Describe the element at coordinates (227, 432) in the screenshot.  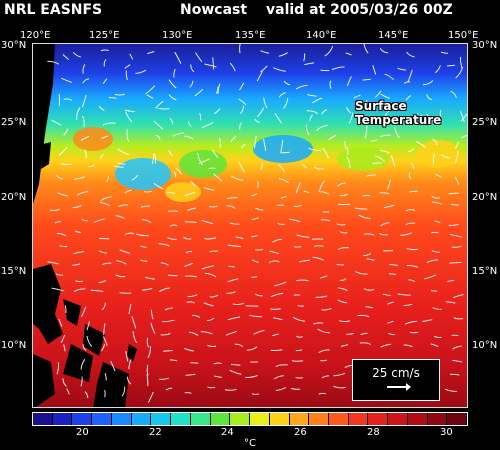
I see `colorbar-label: 24` at that location.